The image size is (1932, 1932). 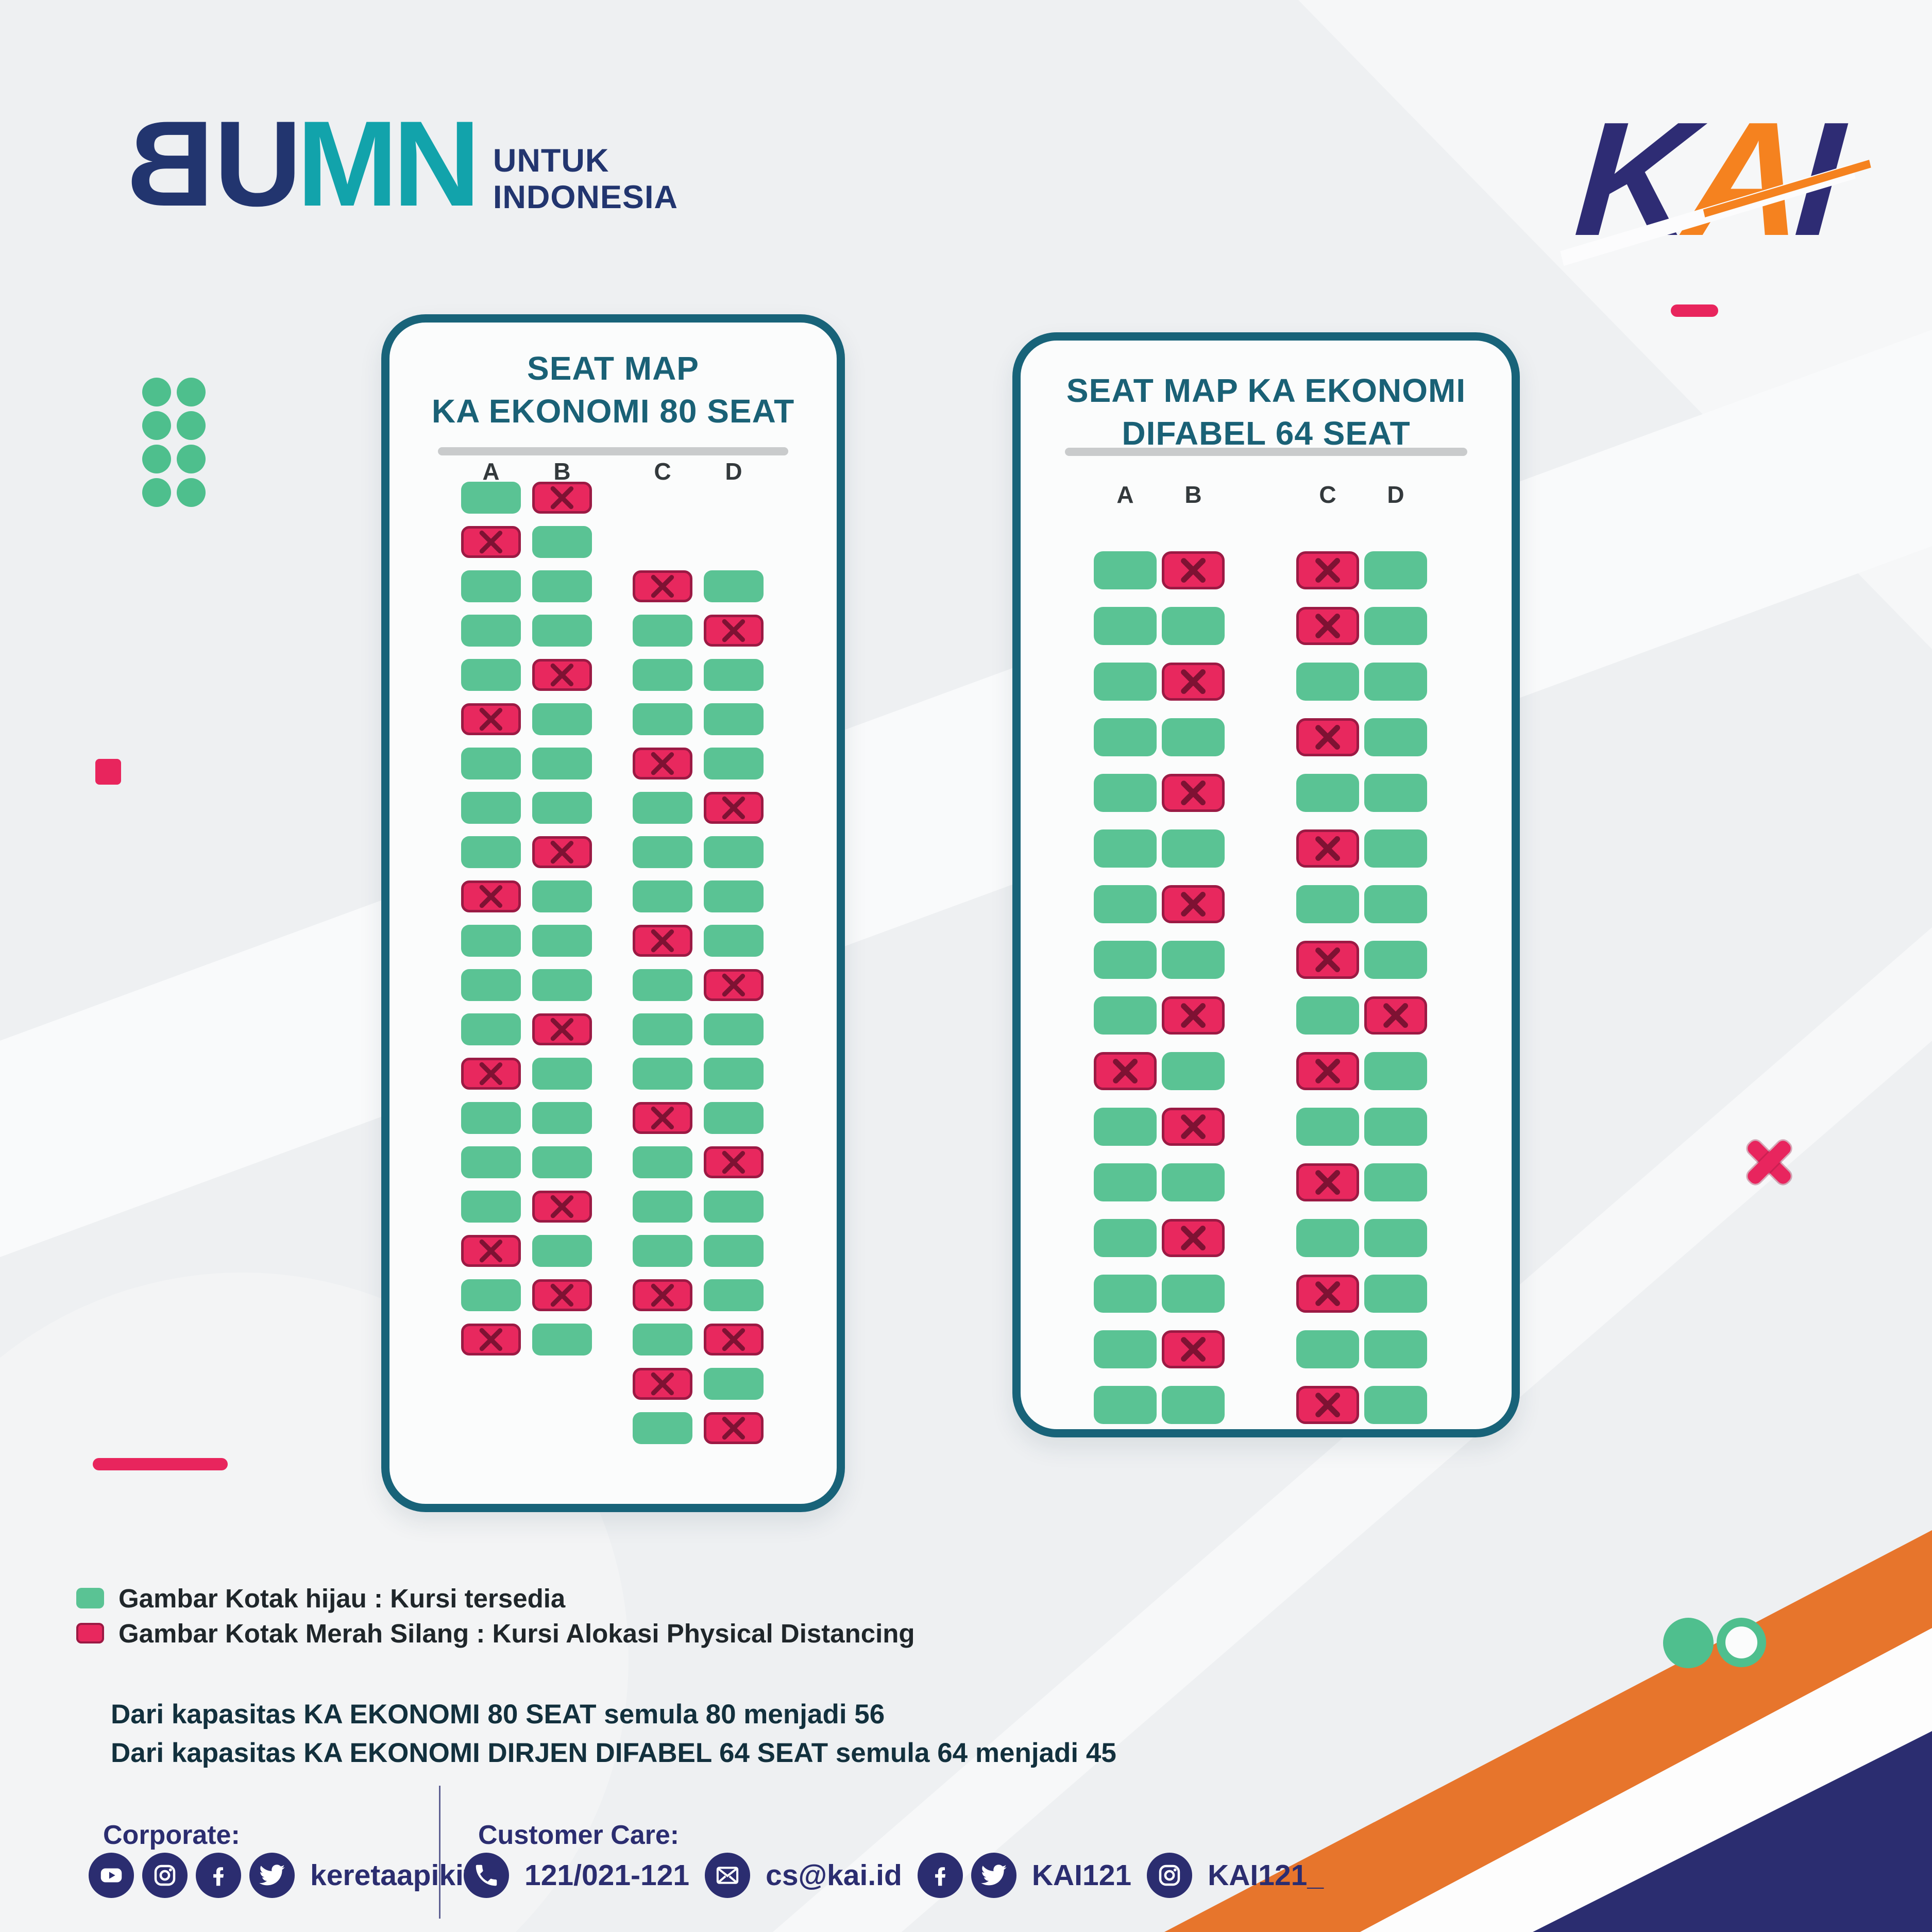 I want to click on seat-ekonomi-80-B6, so click(x=562, y=719).